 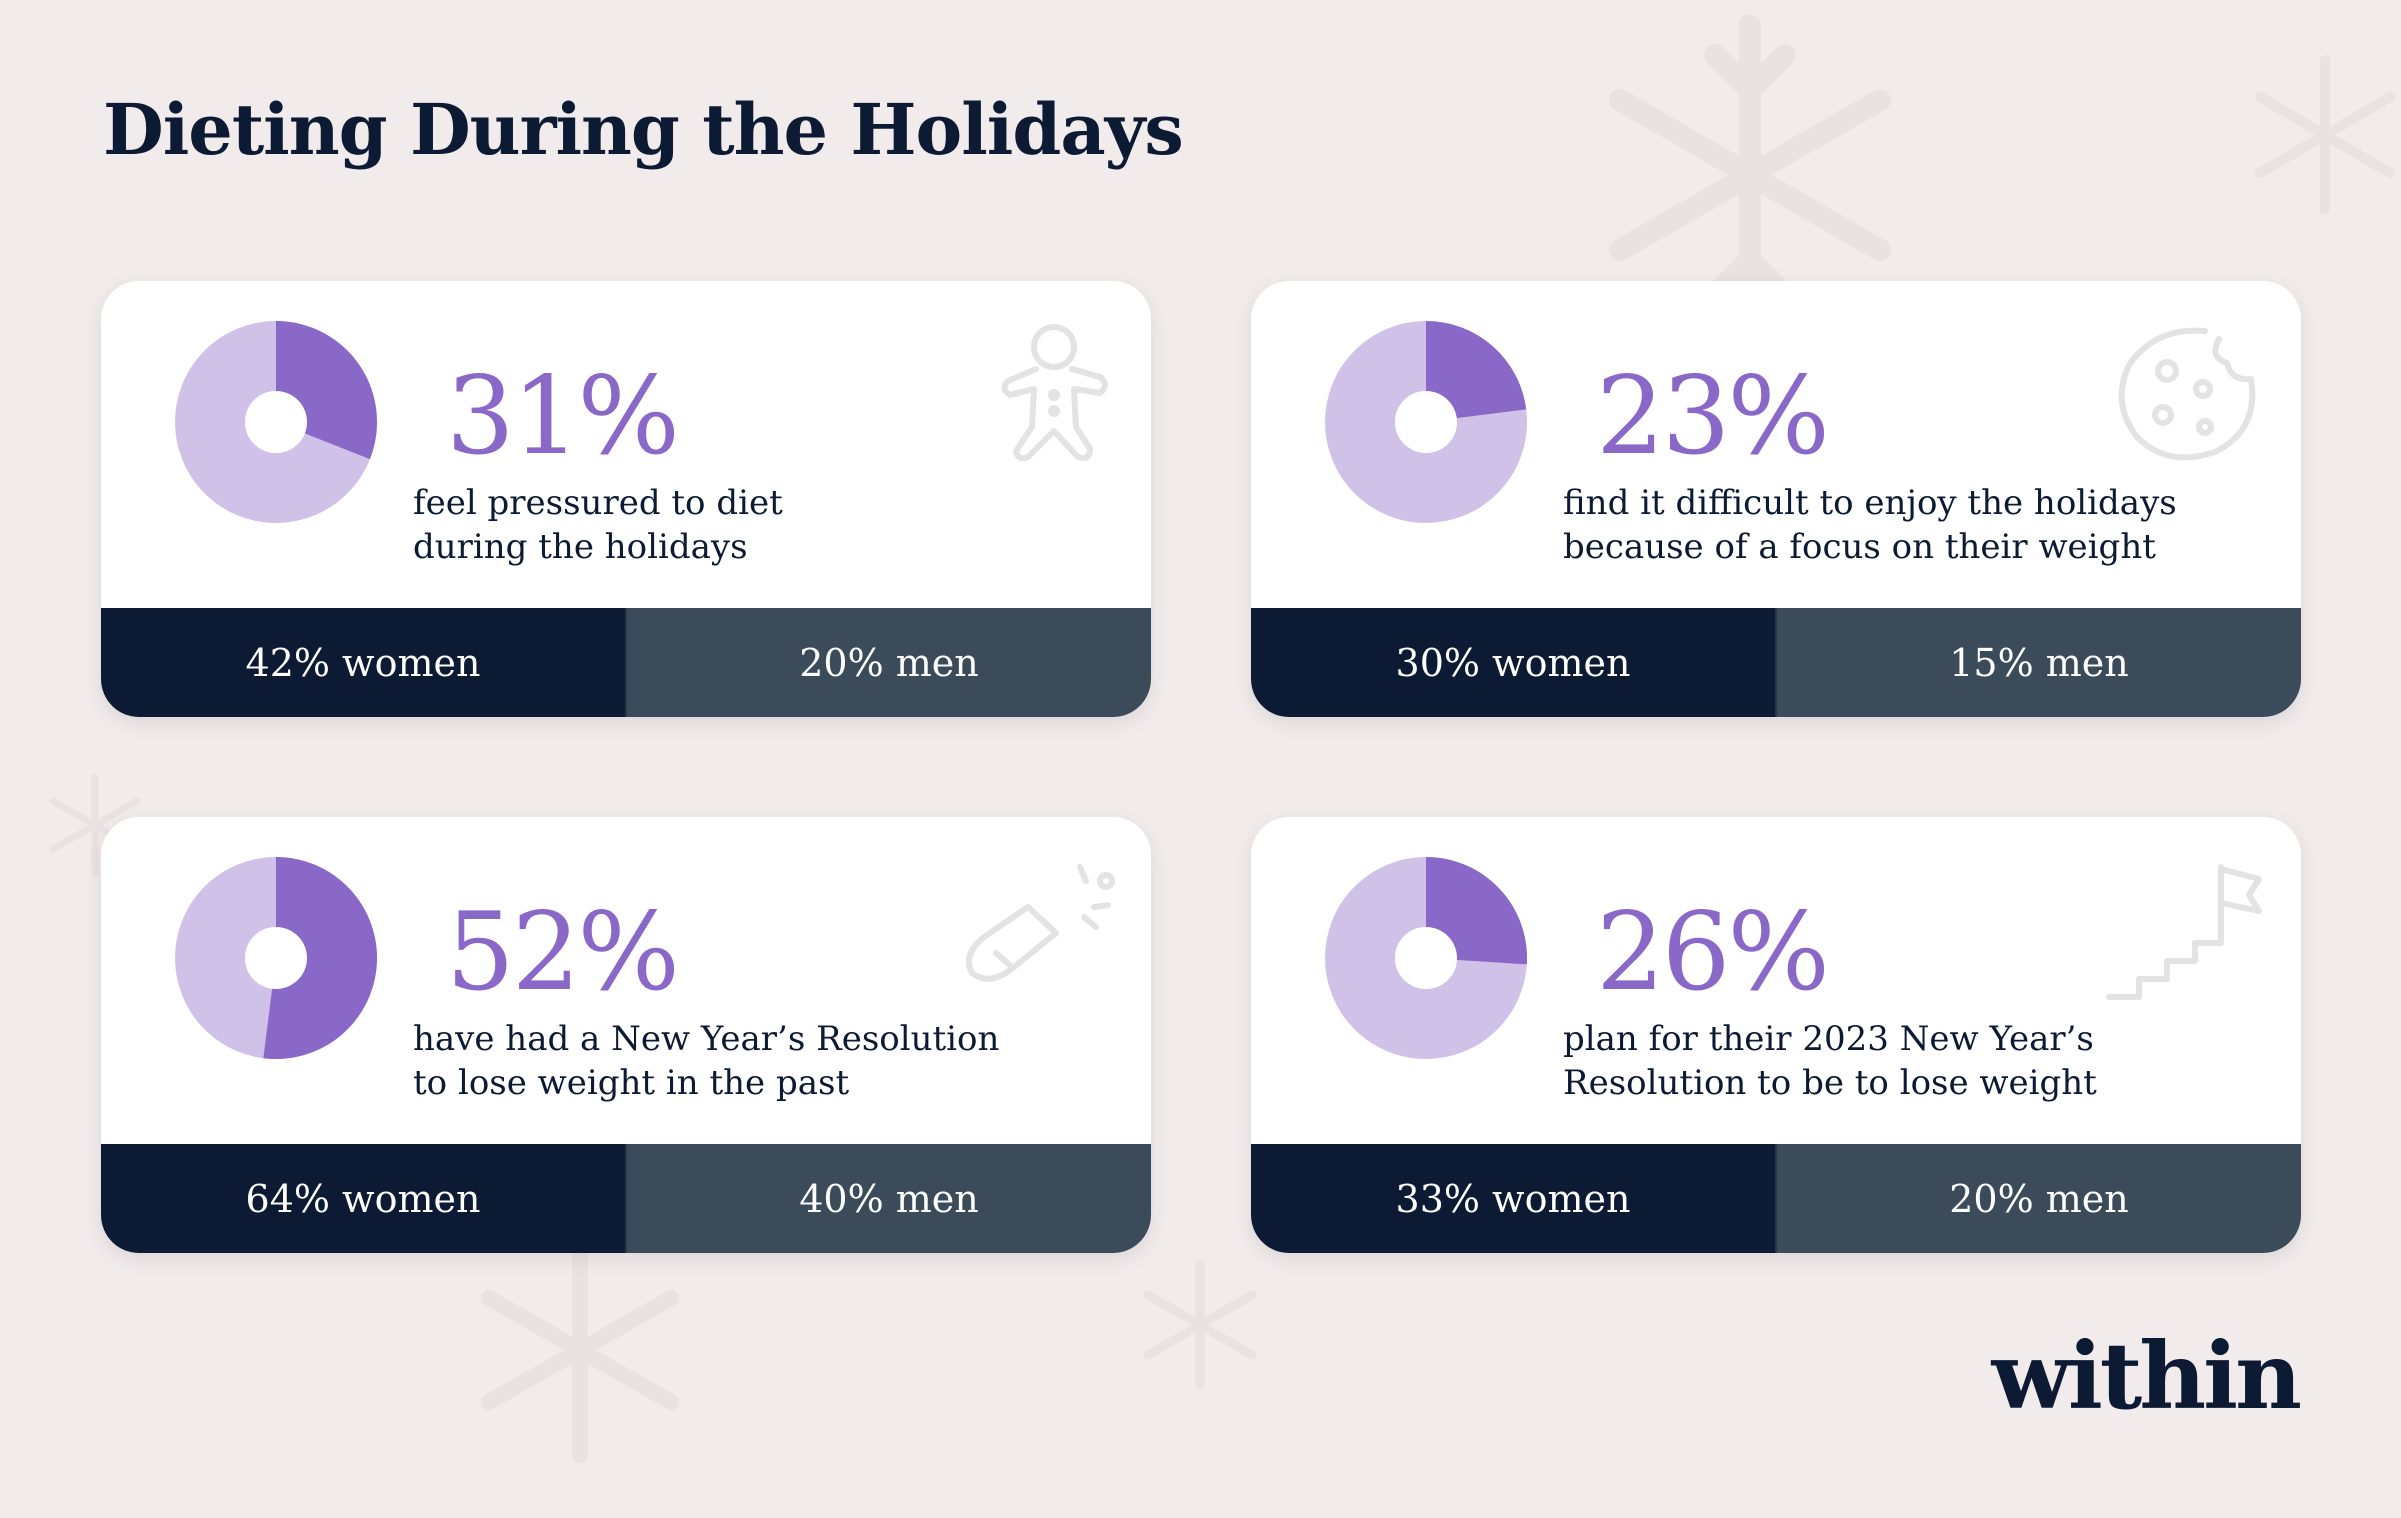 I want to click on gender-breakdown-bar: 64% women 40% men, so click(x=626, y=1198).